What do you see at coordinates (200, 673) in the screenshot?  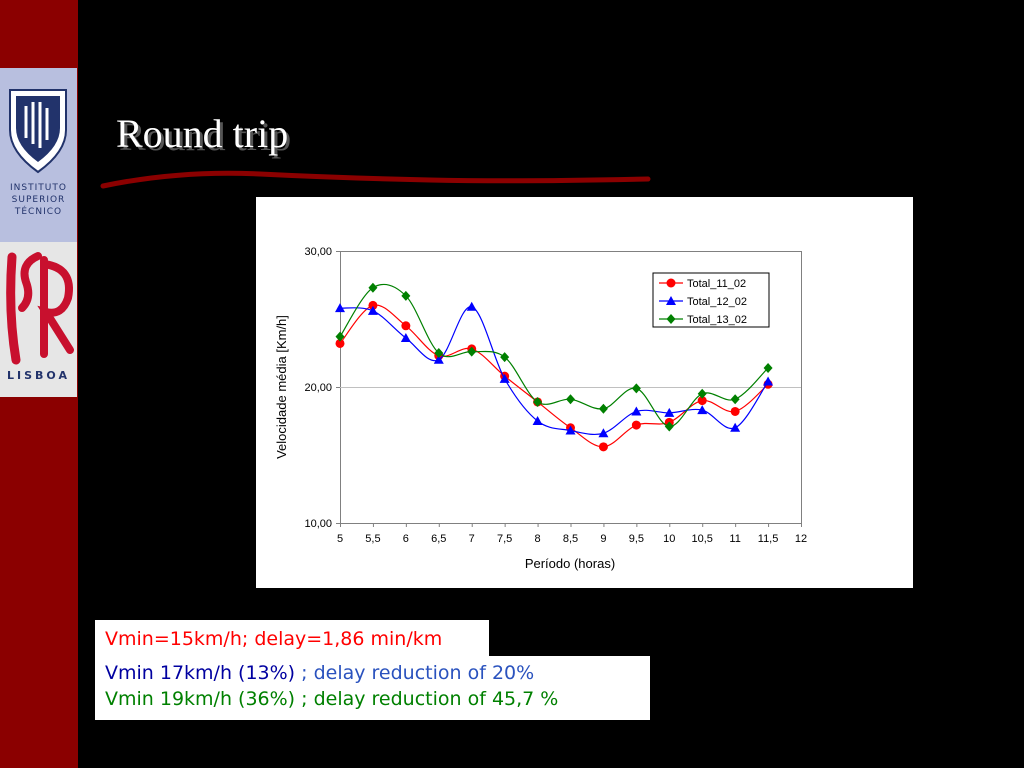 I see `note-result-1-text: Vmin 17km/h (13%)` at bounding box center [200, 673].